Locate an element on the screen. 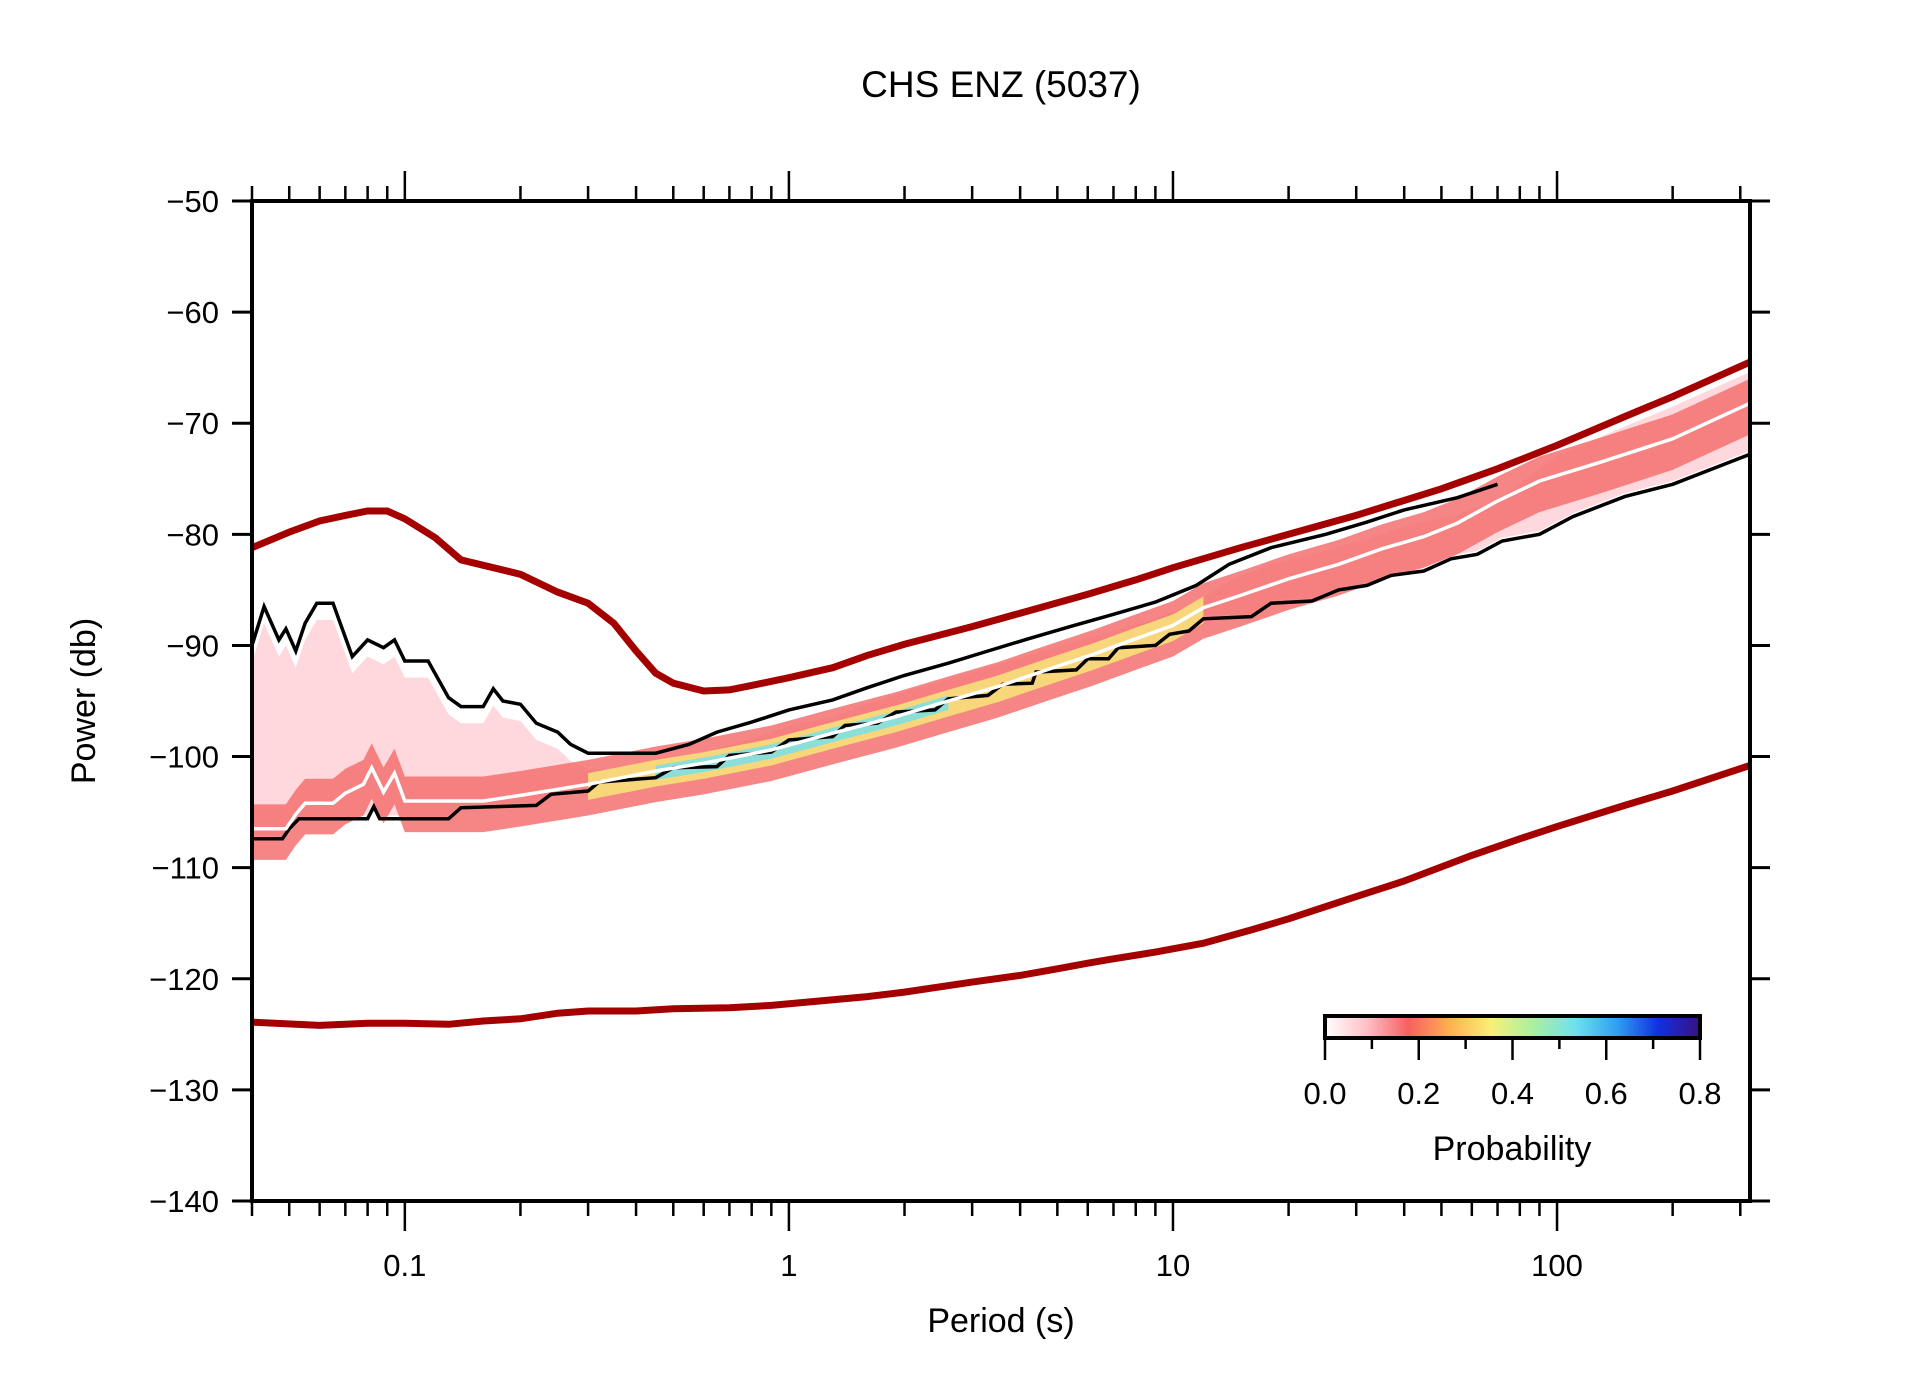  colorbar-tick-label: 0.2 is located at coordinates (1418, 1093).